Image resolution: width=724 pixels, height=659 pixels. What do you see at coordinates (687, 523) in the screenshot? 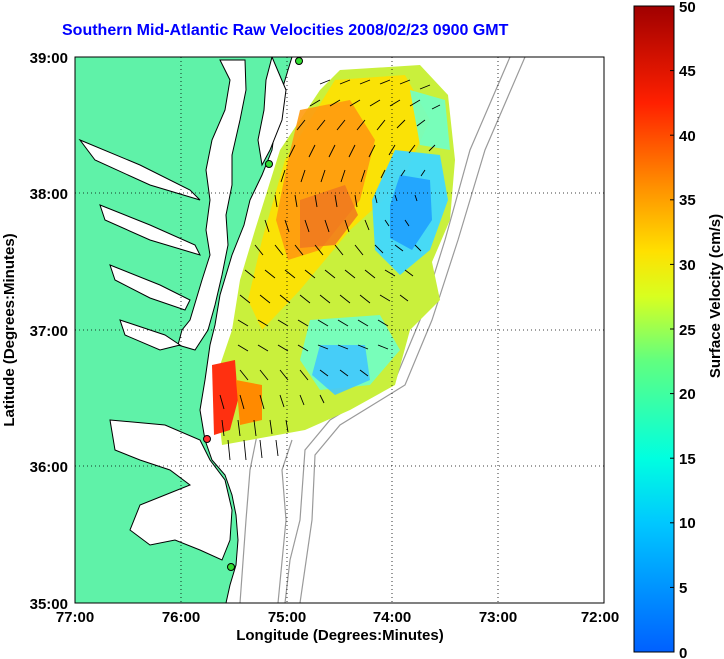
I see `colorbar-tick-label: 10` at bounding box center [687, 523].